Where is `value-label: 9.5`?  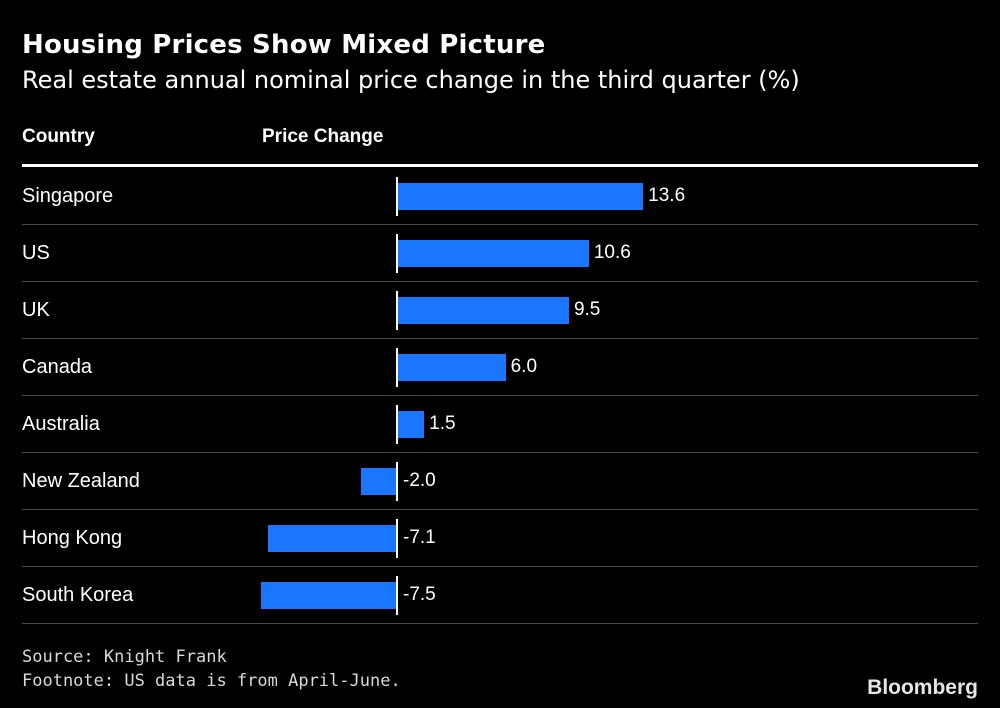 value-label: 9.5 is located at coordinates (587, 309).